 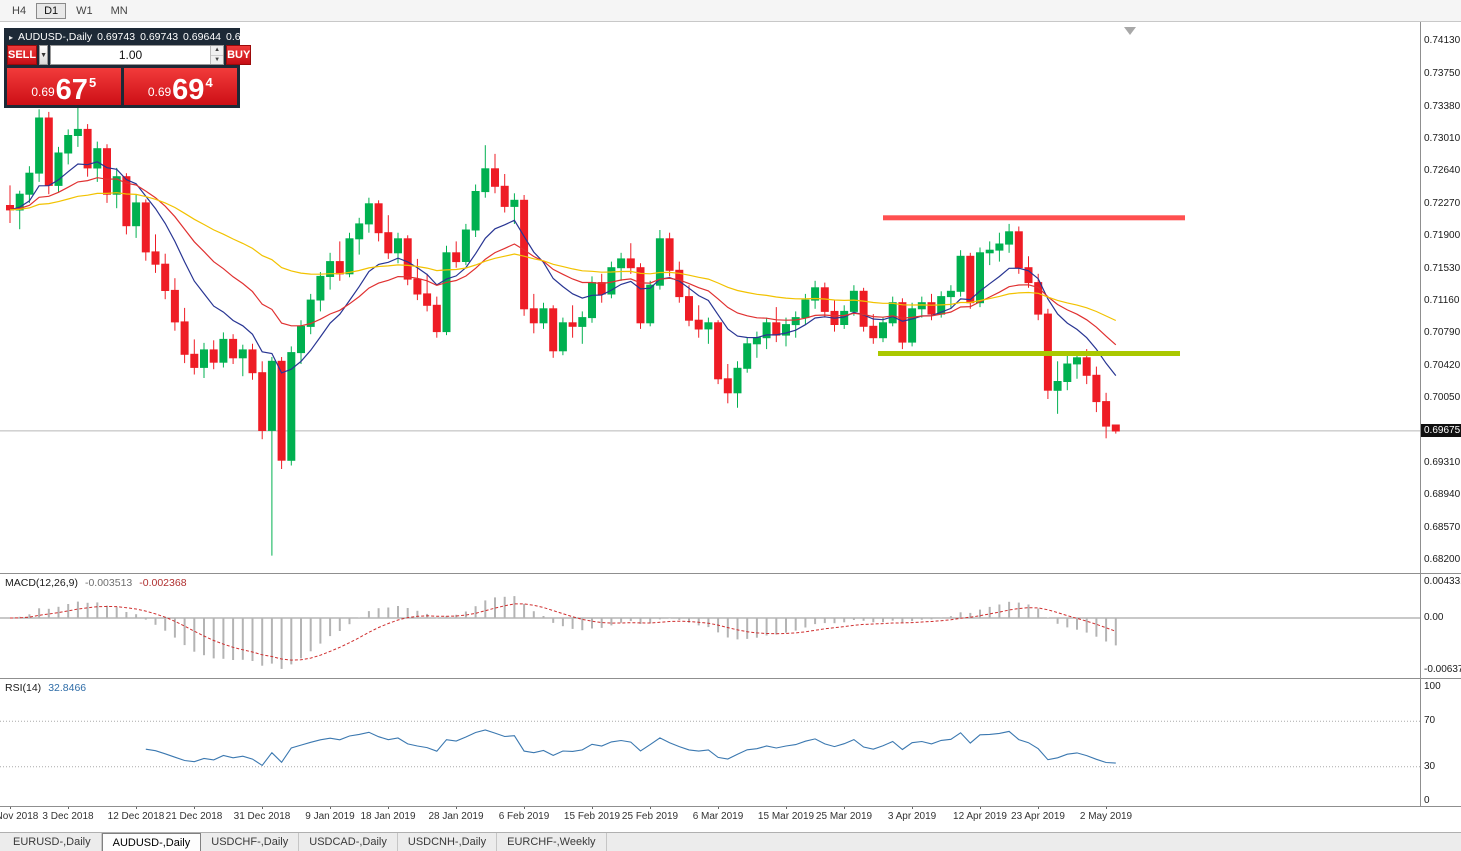 What do you see at coordinates (217, 51) in the screenshot?
I see `spin-up-icon: ▲` at bounding box center [217, 51].